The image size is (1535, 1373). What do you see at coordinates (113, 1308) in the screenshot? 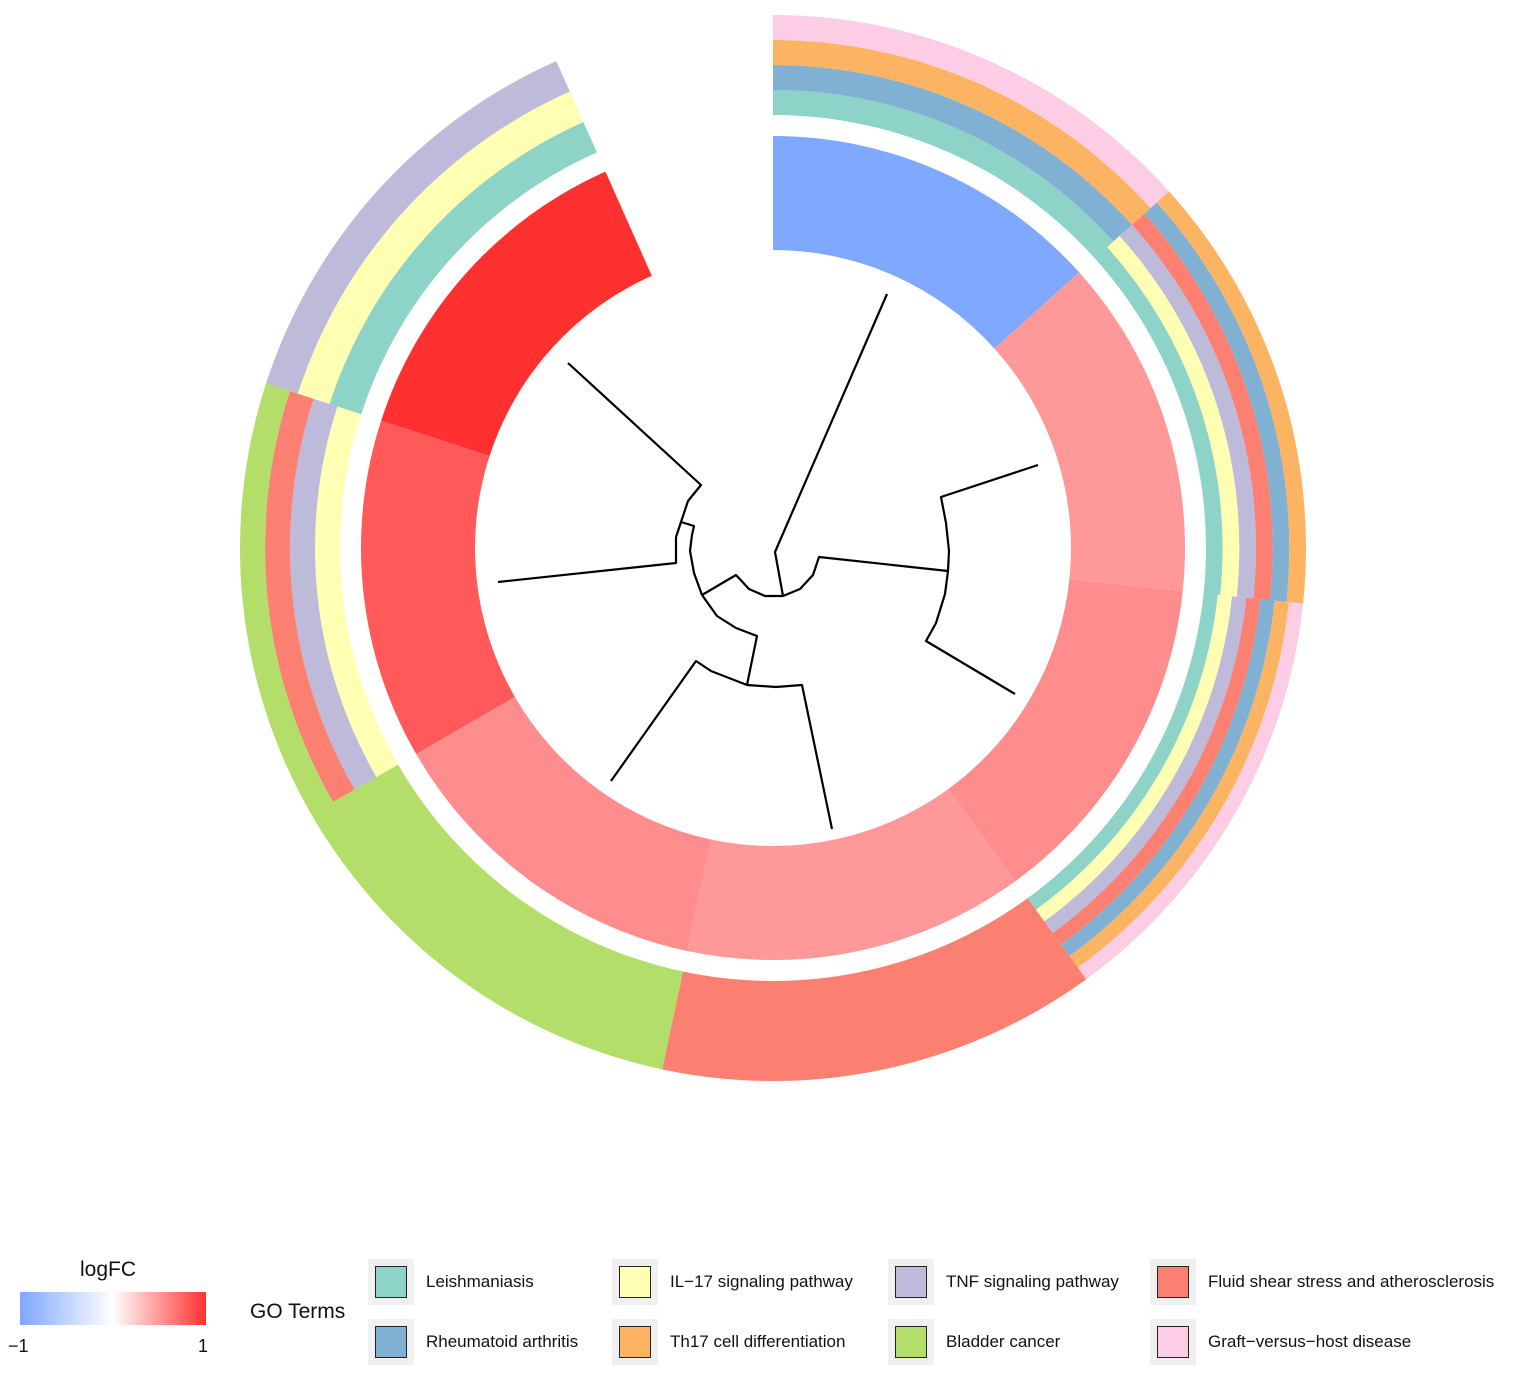
I see `logfc-colorbar` at bounding box center [113, 1308].